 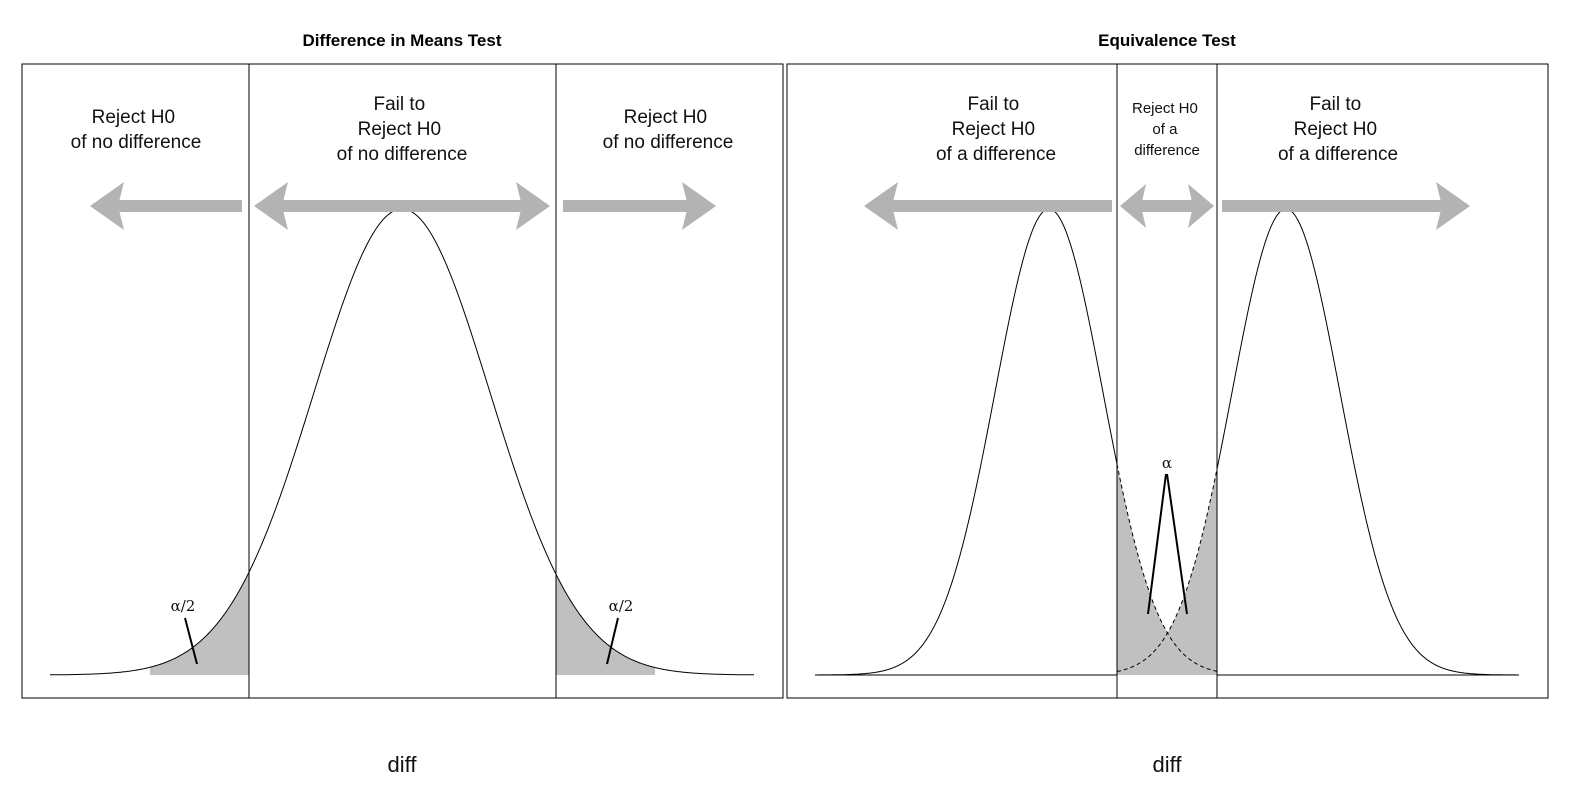 What do you see at coordinates (1167, 206) in the screenshot?
I see `double-arrow-small-icon` at bounding box center [1167, 206].